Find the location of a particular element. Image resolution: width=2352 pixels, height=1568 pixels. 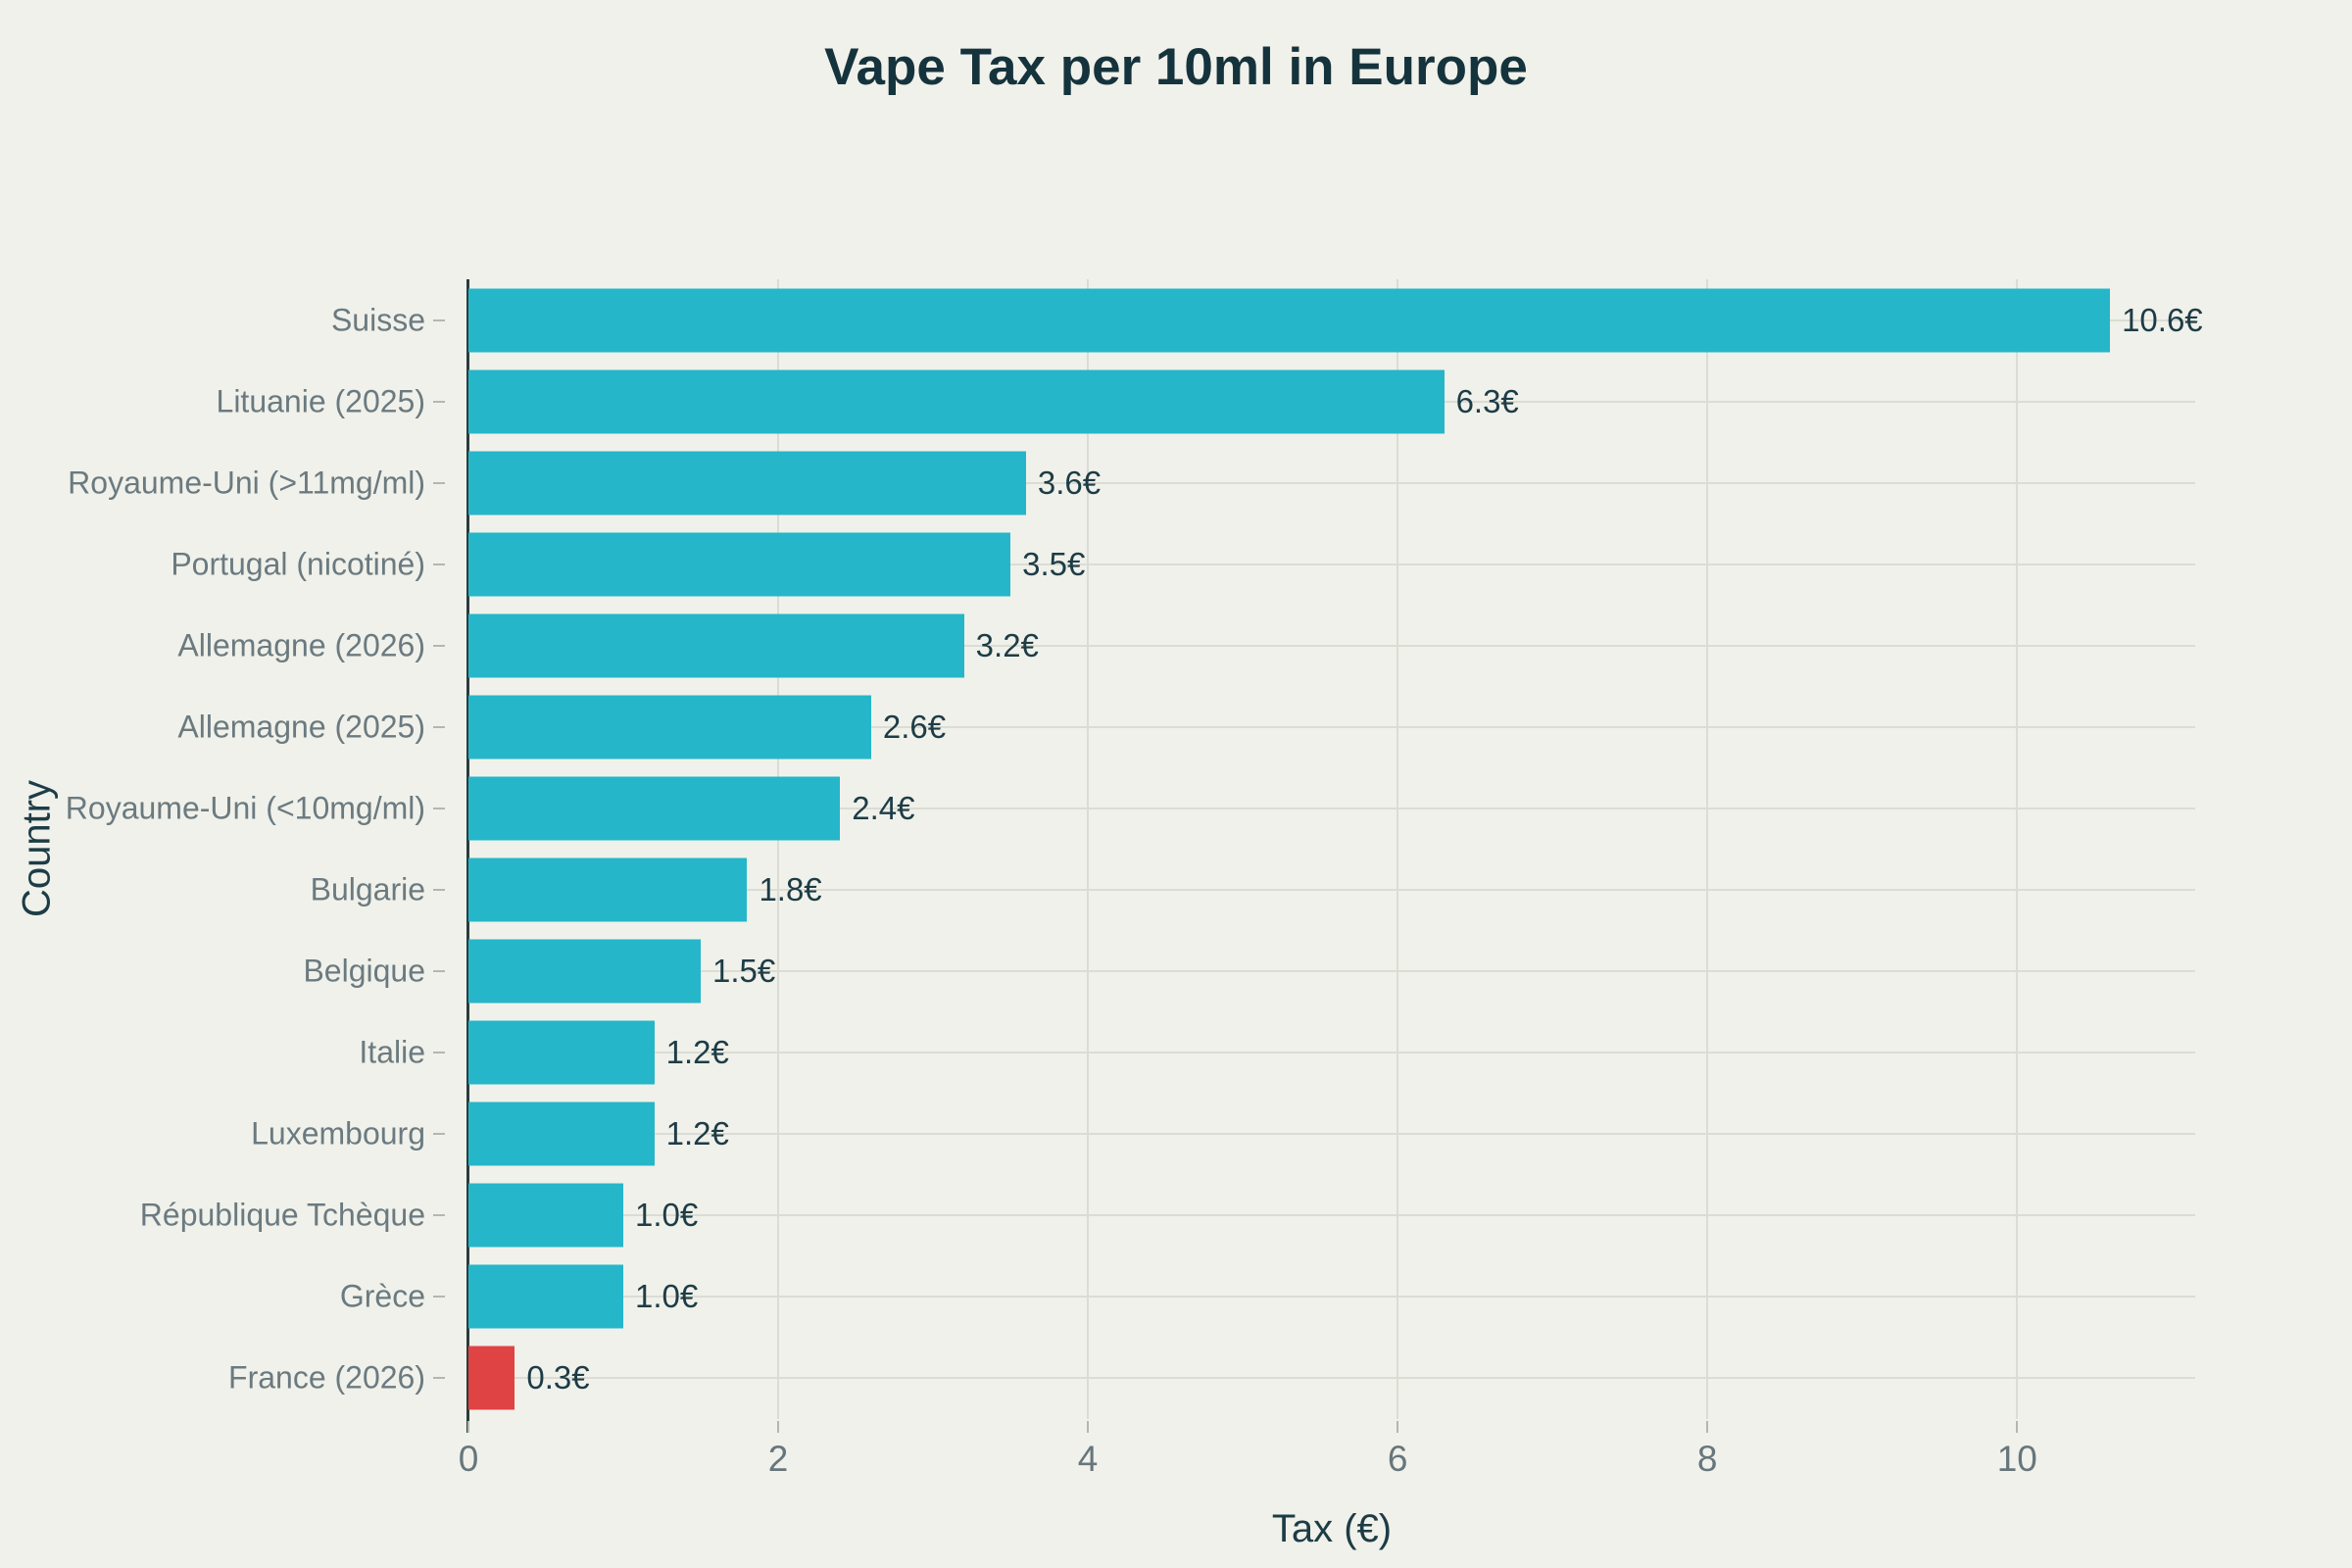

y-gridline-allemagne-2026 is located at coordinates (1331, 645).